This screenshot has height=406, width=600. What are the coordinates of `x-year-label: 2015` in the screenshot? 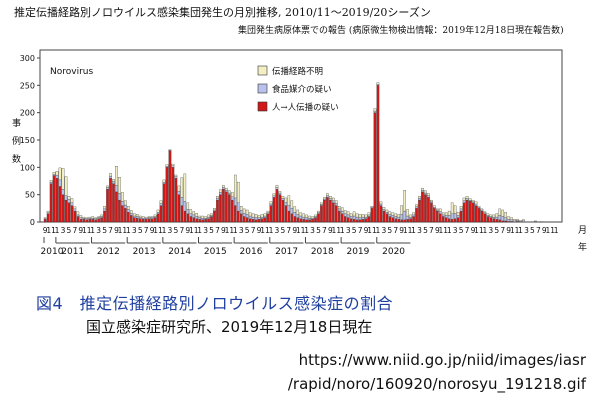 It's located at (215, 252).